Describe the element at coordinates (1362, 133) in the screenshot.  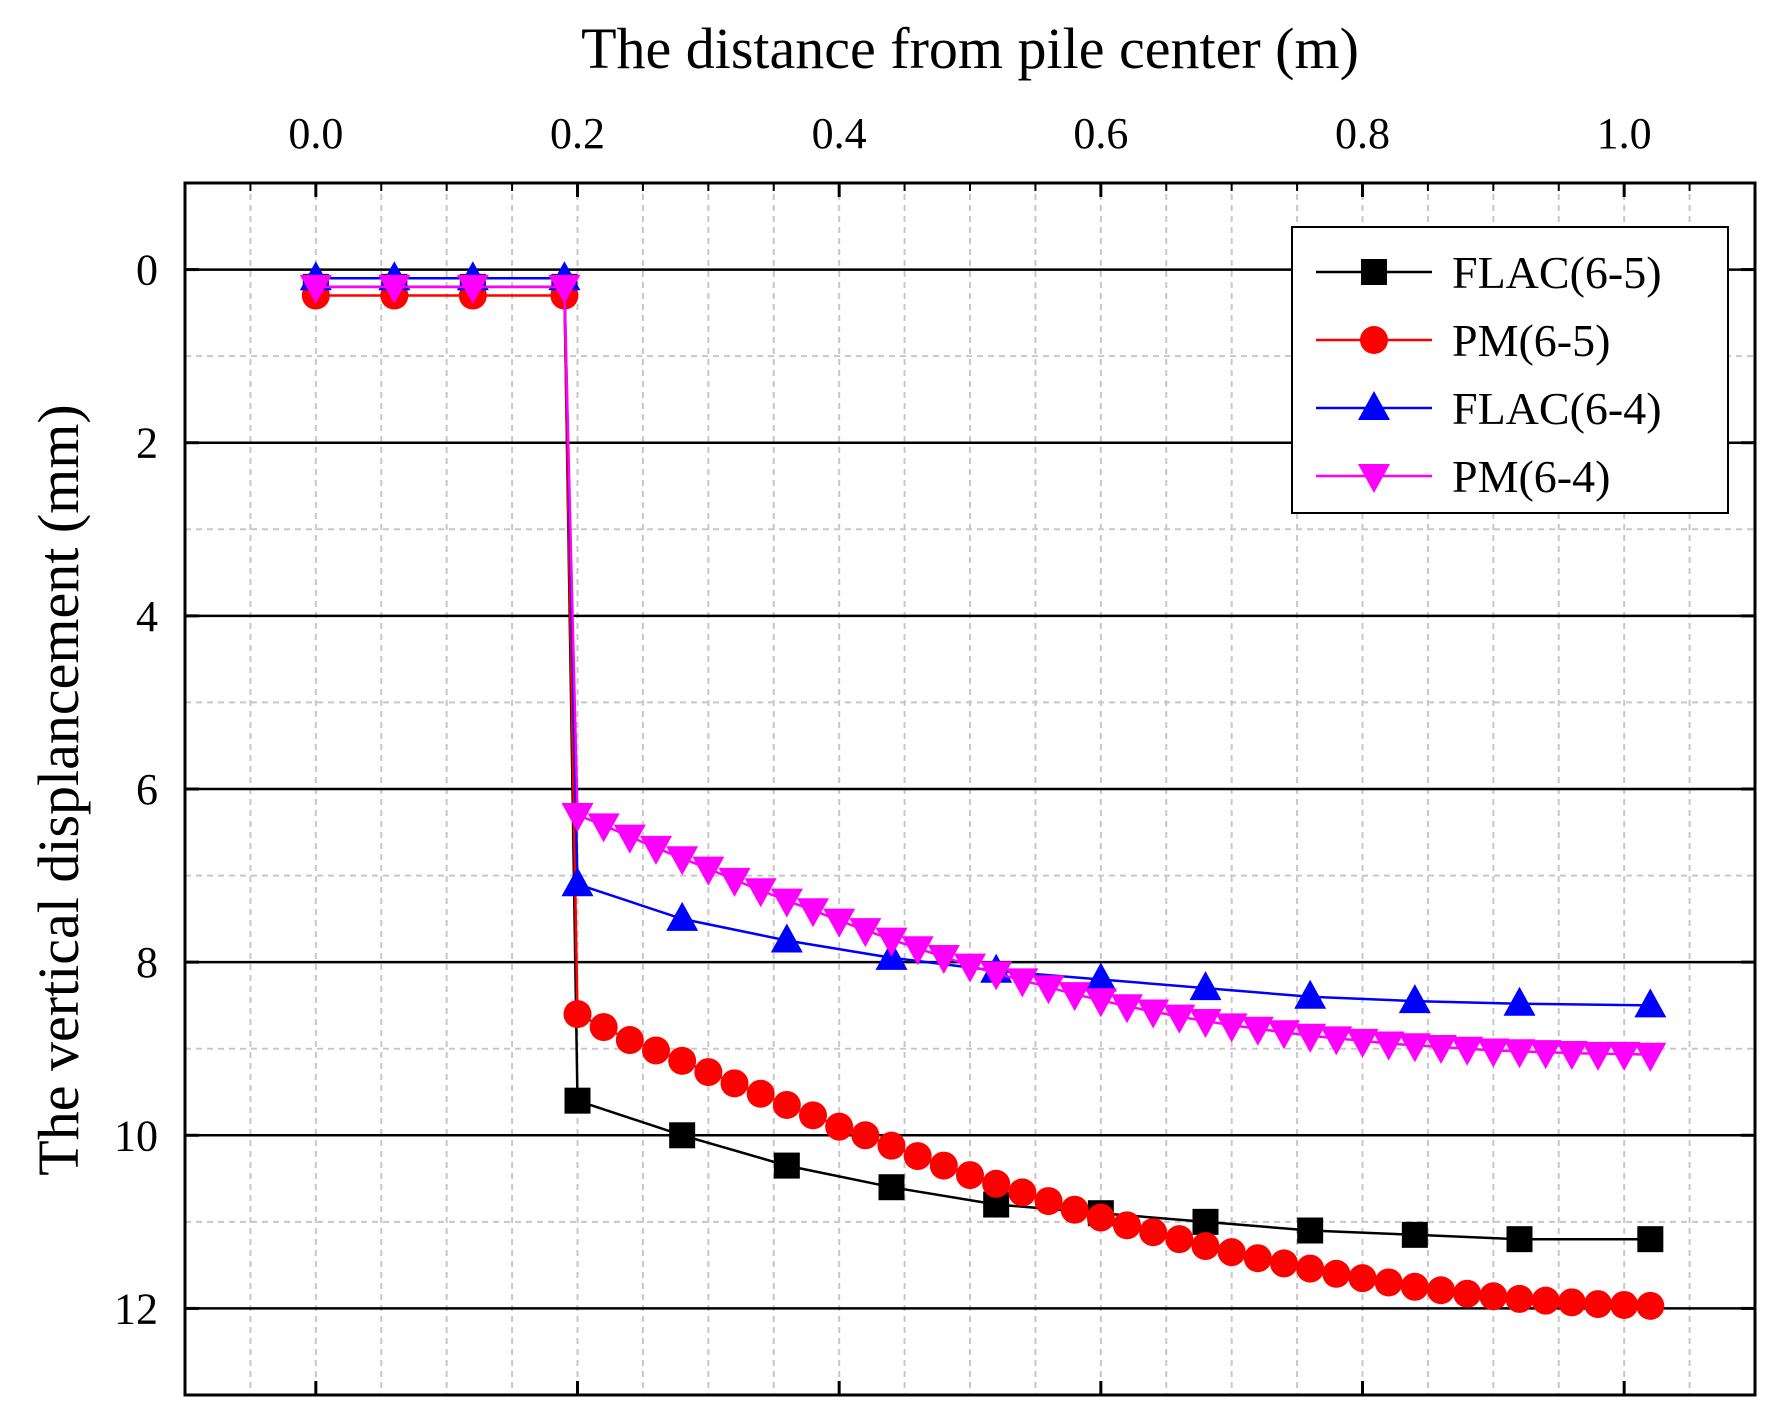
I see `x-tick-label: 0.8` at that location.